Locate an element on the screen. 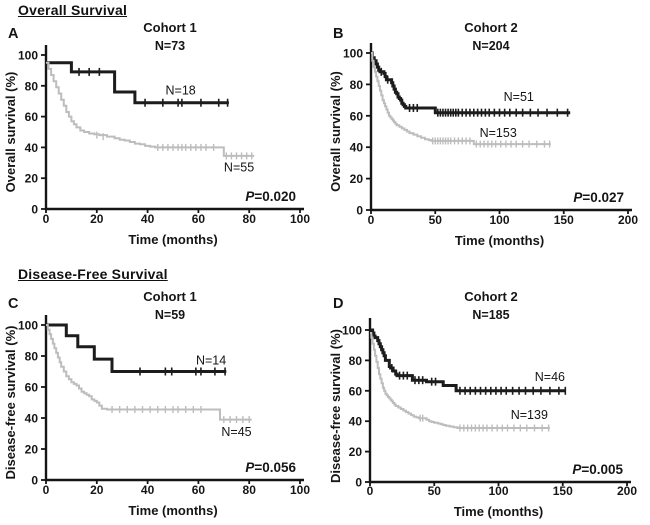 The height and width of the screenshot is (525, 650). panel-a-x-tick-label: 80 is located at coordinates (250, 219).